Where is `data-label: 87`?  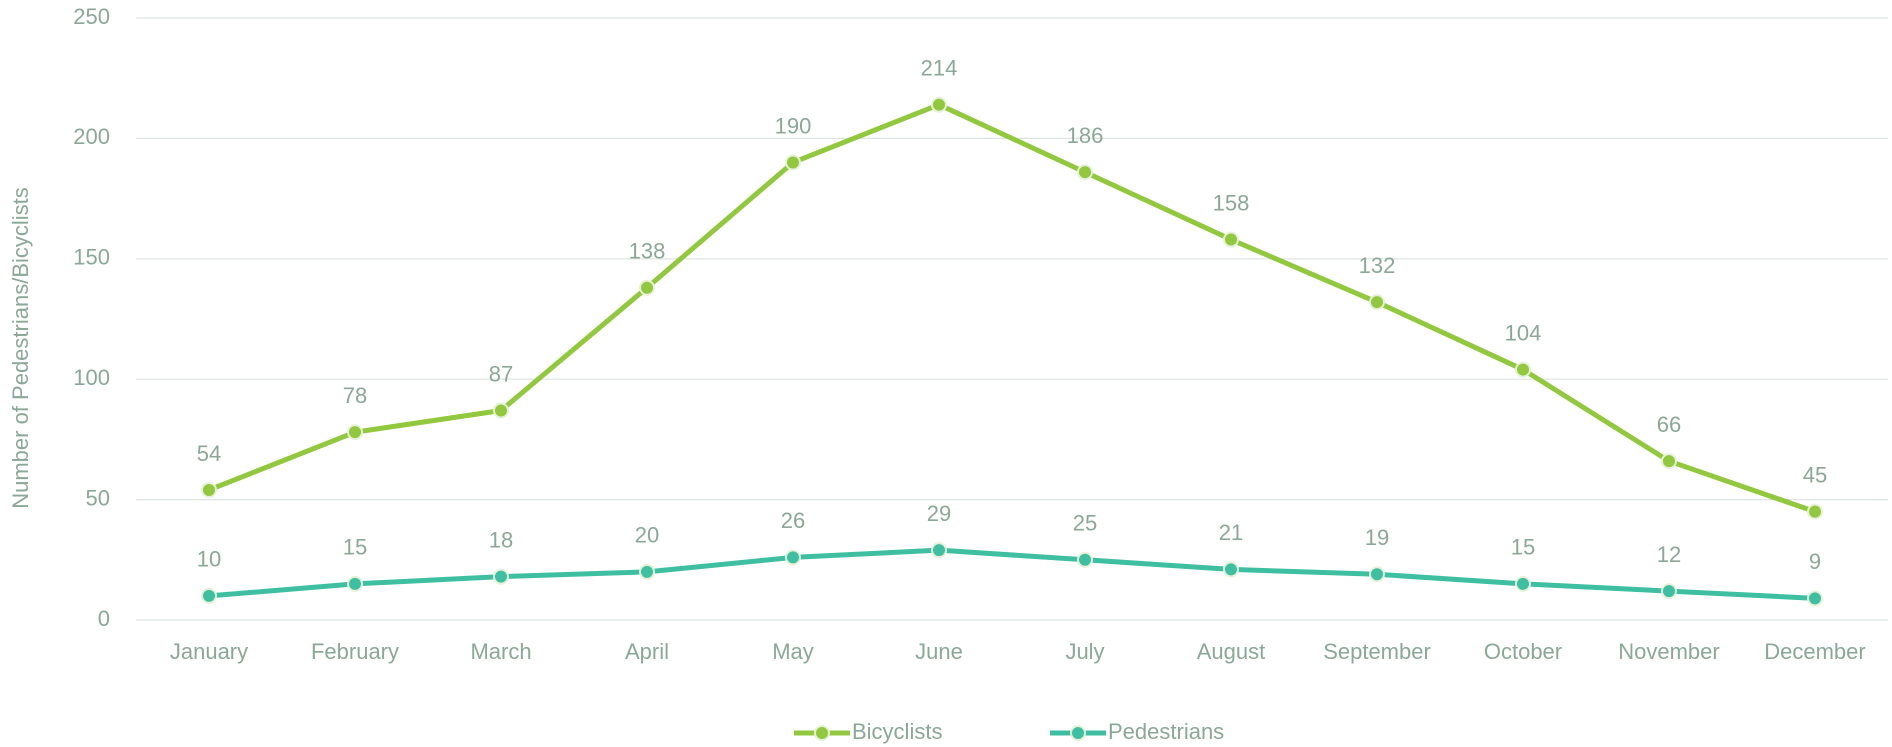
data-label: 87 is located at coordinates (501, 373).